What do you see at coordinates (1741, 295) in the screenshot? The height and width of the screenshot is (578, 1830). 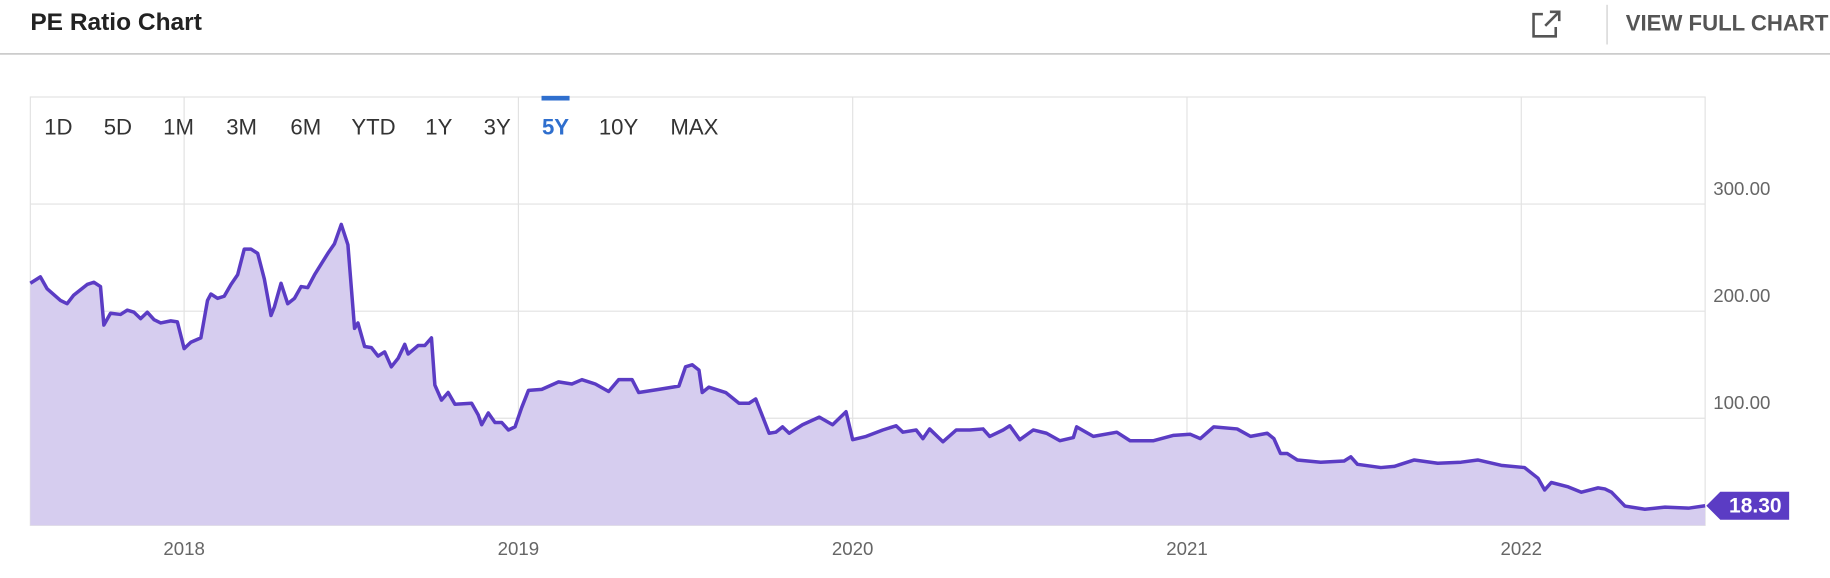 I see `y-tick-label: 200.00` at bounding box center [1741, 295].